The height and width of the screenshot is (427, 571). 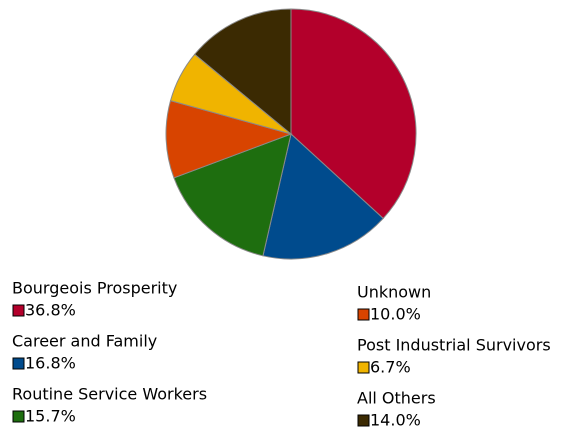 What do you see at coordinates (109, 394) in the screenshot?
I see `legend-label: Routine Service Workers` at bounding box center [109, 394].